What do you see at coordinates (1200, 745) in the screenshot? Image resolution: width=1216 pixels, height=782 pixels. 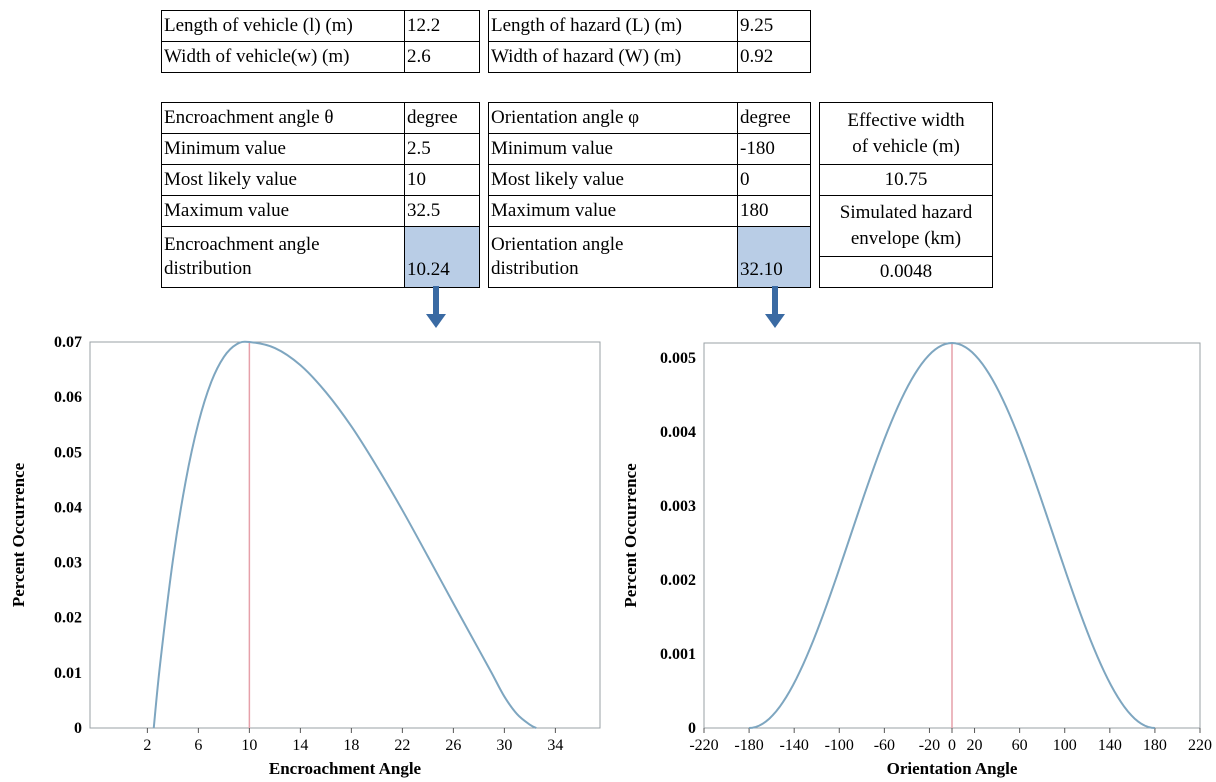 I see `x-tick-label: 220` at bounding box center [1200, 745].